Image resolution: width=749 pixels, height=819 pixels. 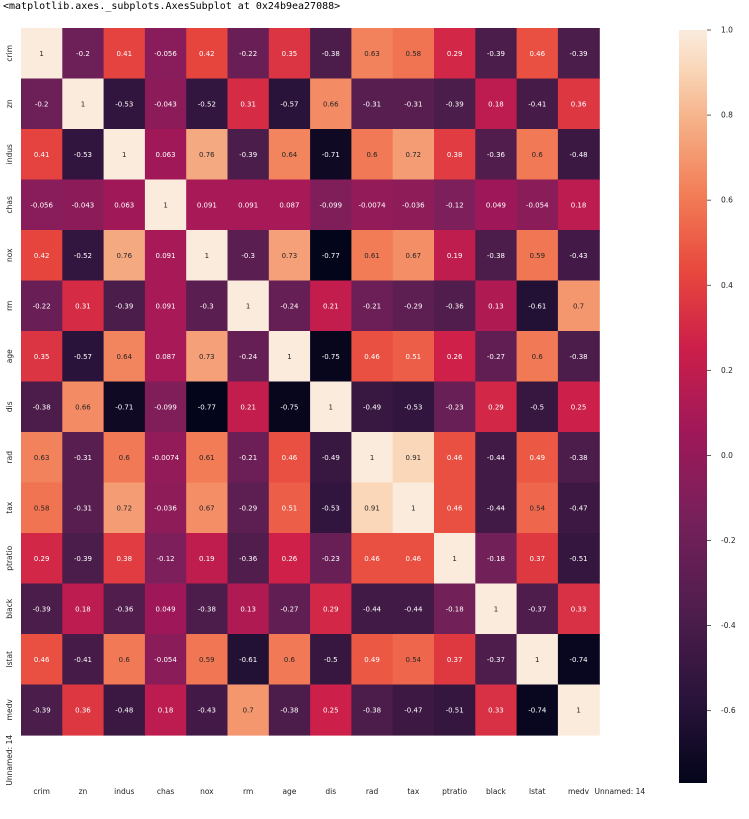 I want to click on colorbar-tick-label: 0.2, so click(x=727, y=370).